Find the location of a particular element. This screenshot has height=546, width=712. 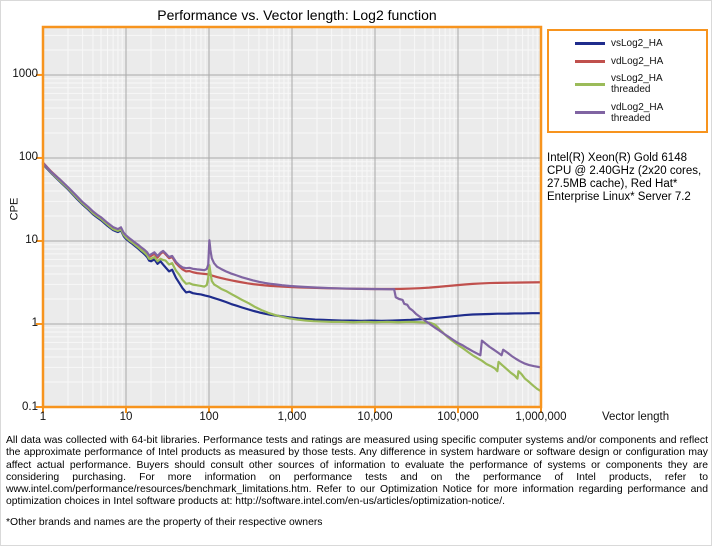

legend-item: vdLog2_HA threaded is located at coordinates (639, 113).